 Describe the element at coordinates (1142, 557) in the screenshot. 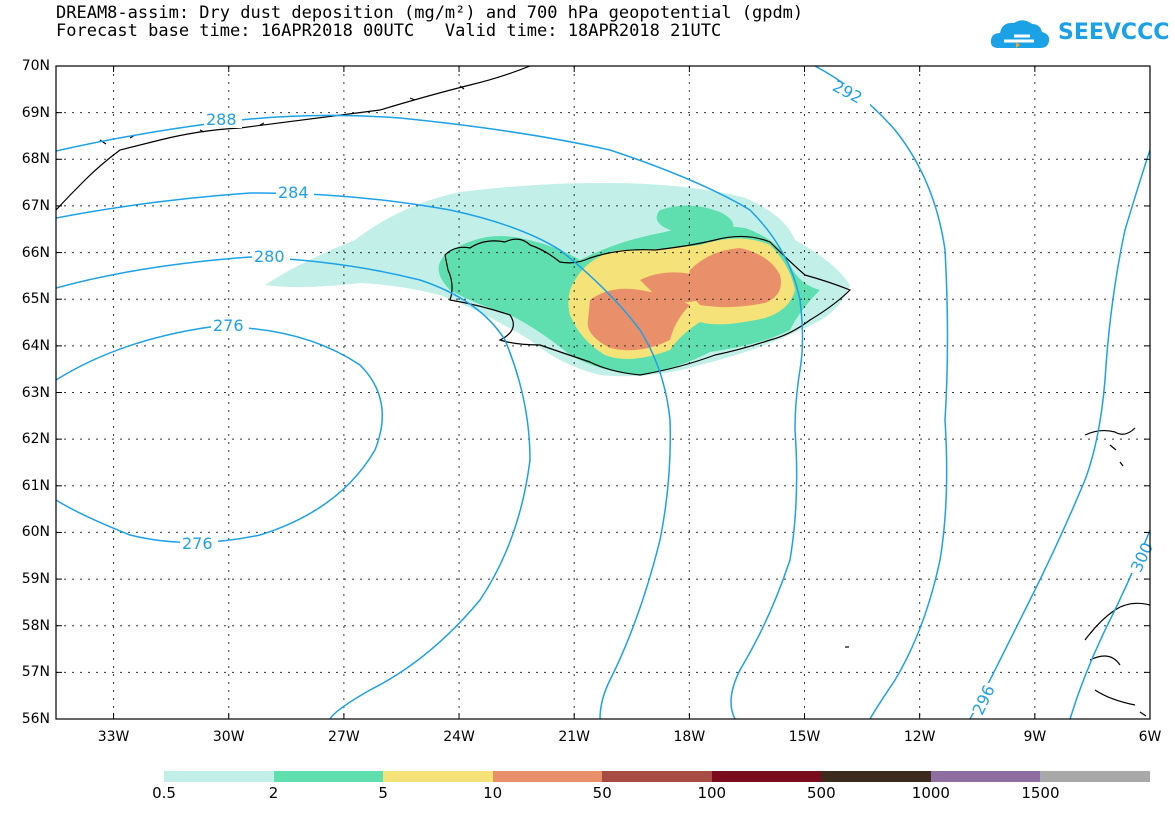

I see `contour-label-300: 300` at that location.